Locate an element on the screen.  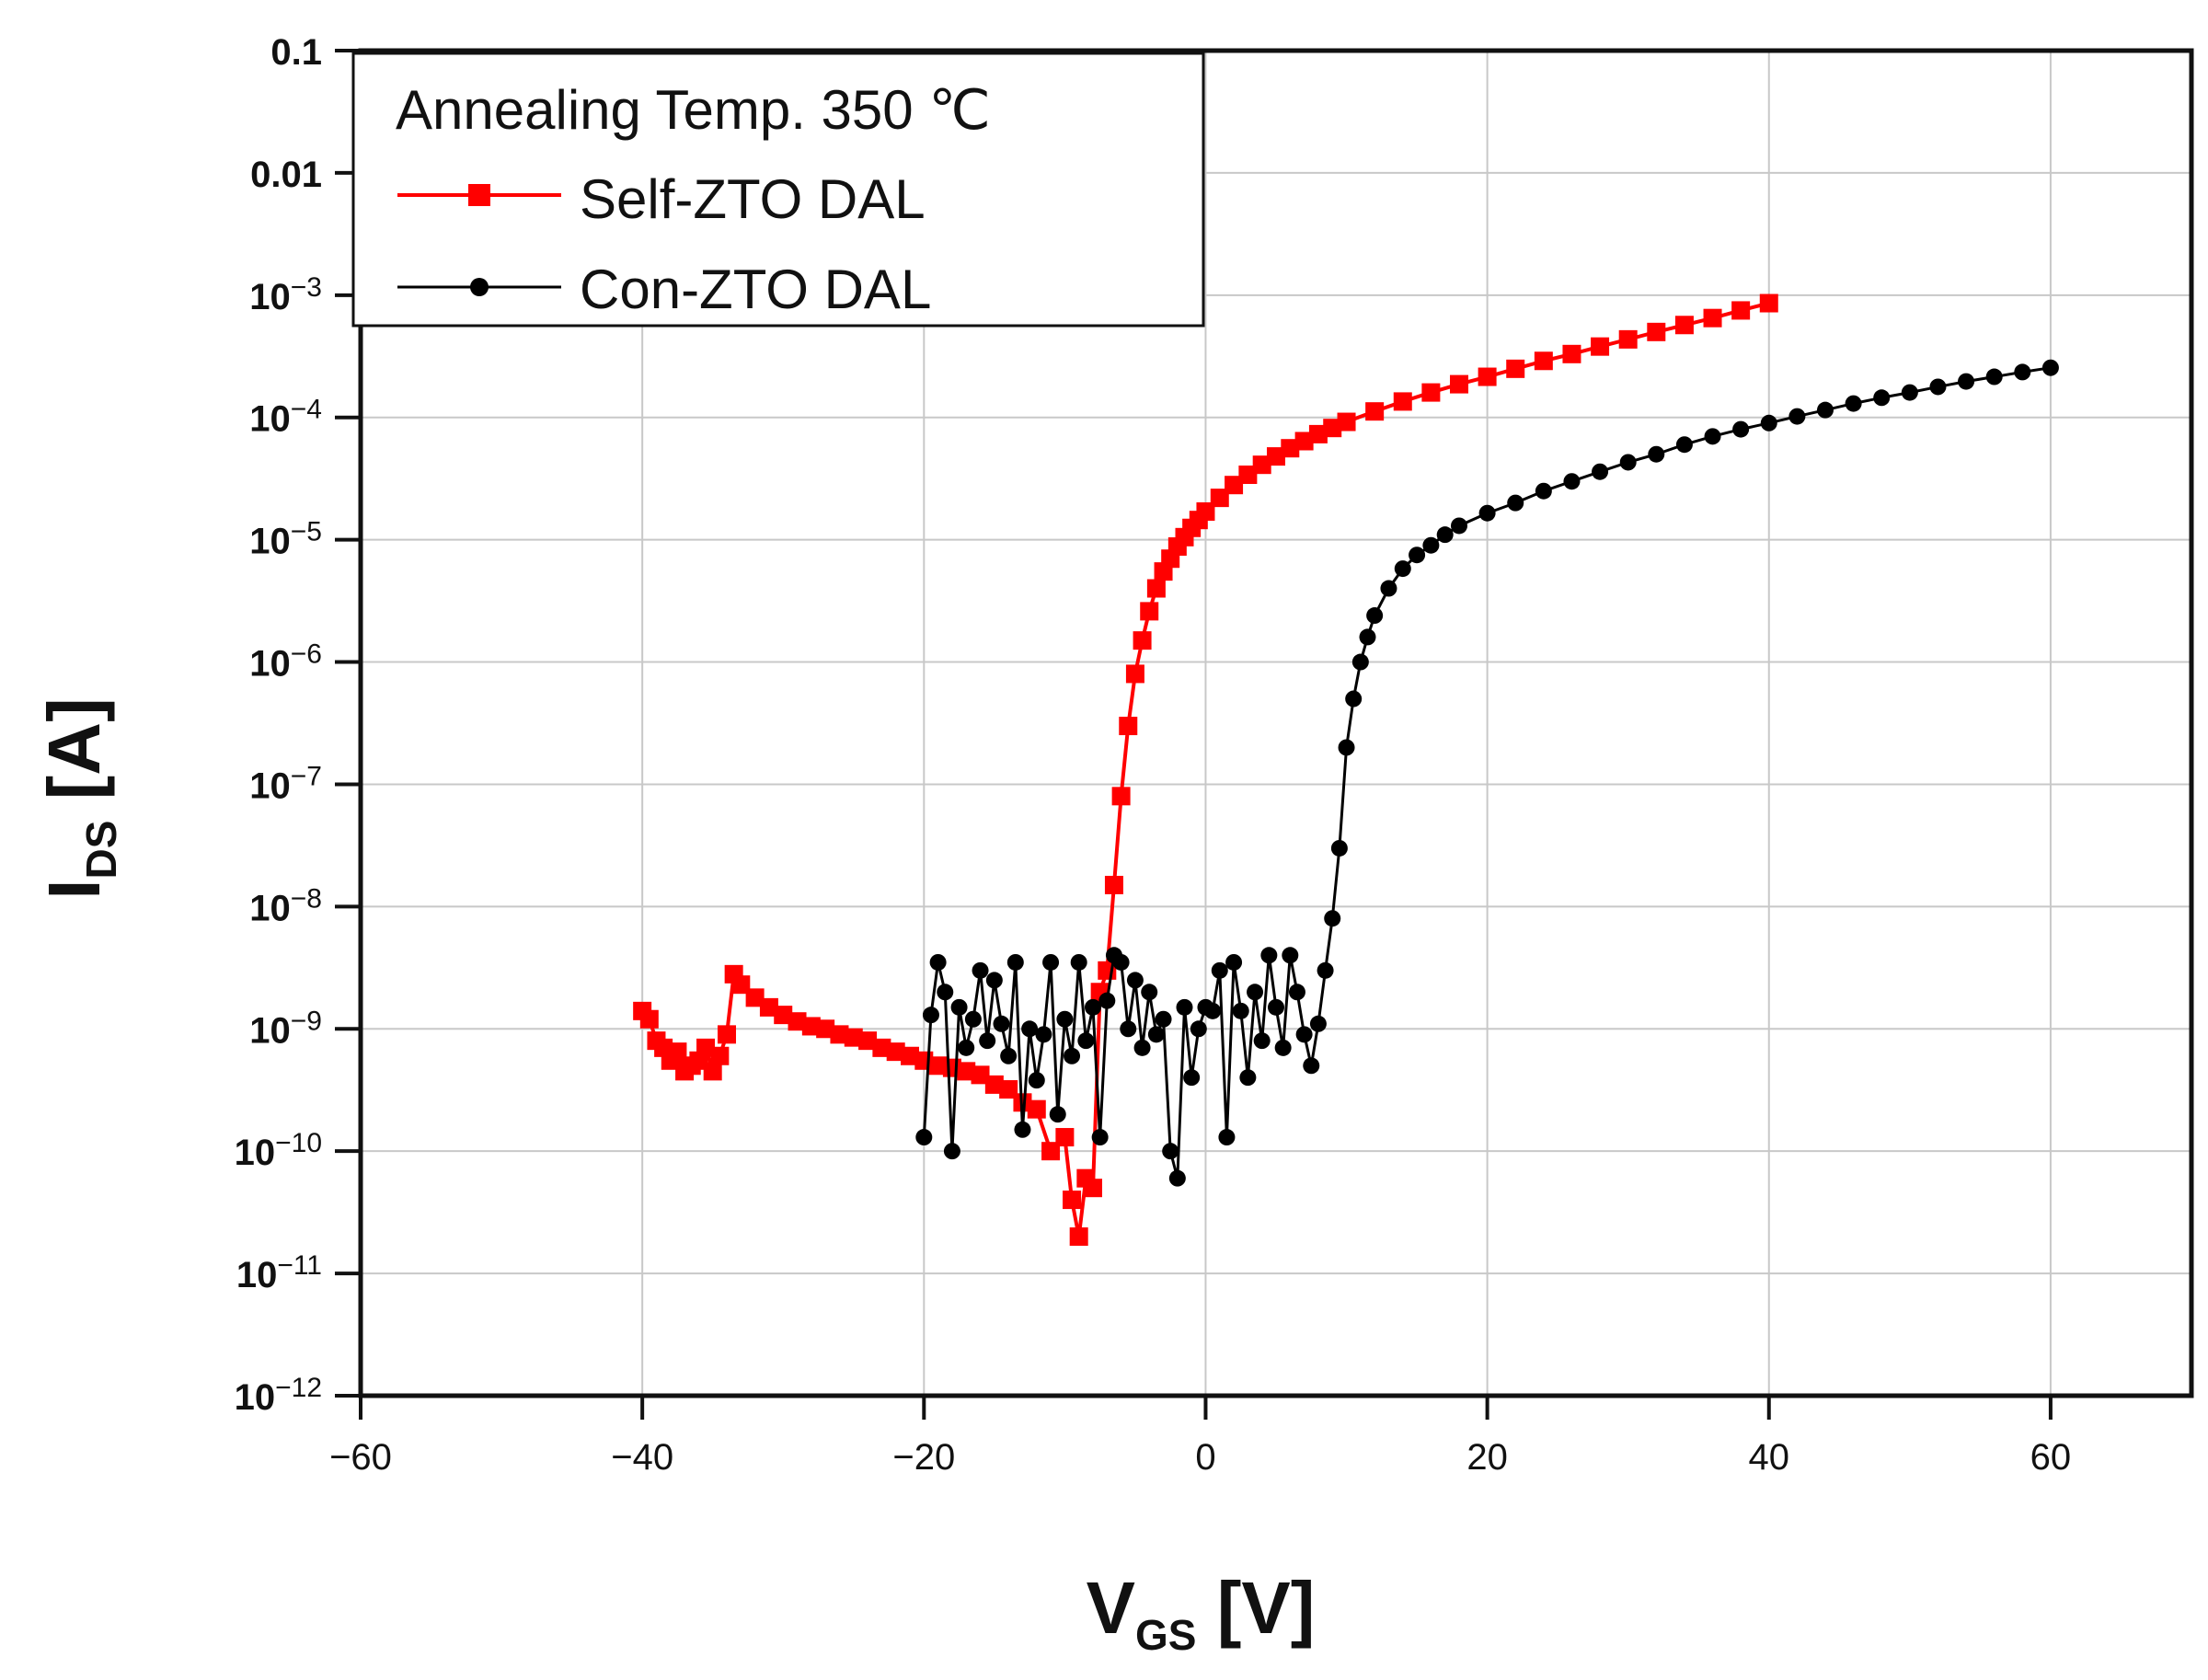
y-tick-label: 10⁻⁴ is located at coordinates (285, 417).